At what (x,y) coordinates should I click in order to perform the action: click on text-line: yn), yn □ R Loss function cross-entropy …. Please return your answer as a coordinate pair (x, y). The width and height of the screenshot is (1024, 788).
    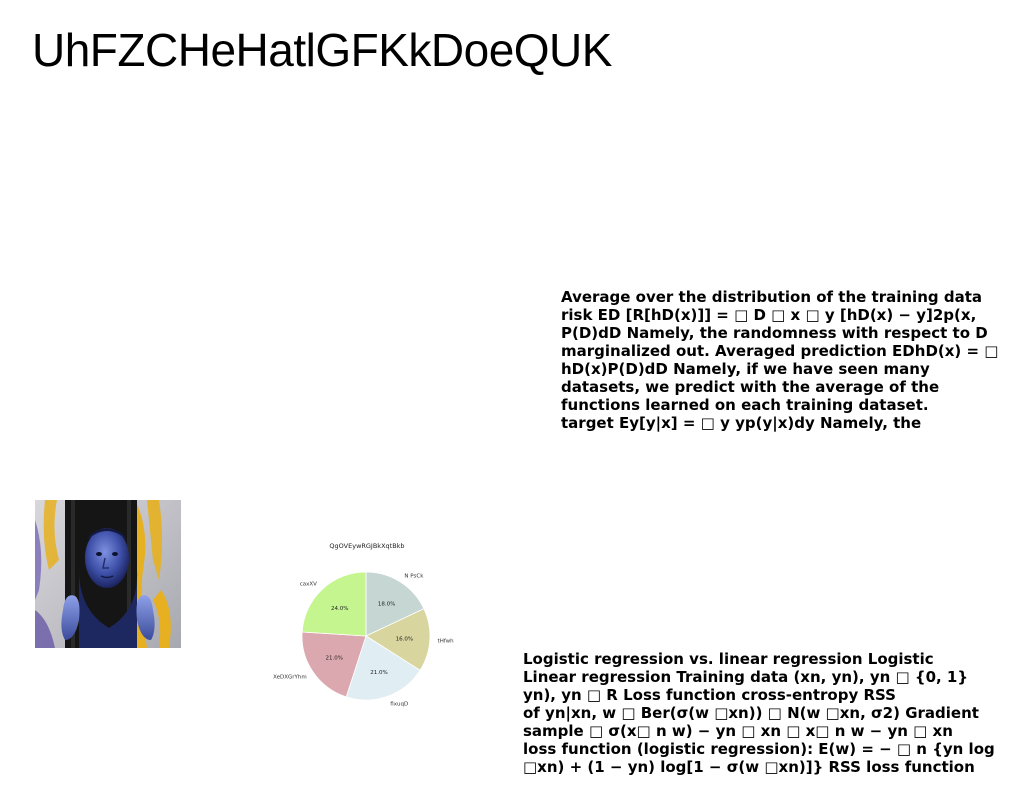
    Looking at the image, I should click on (709, 695).